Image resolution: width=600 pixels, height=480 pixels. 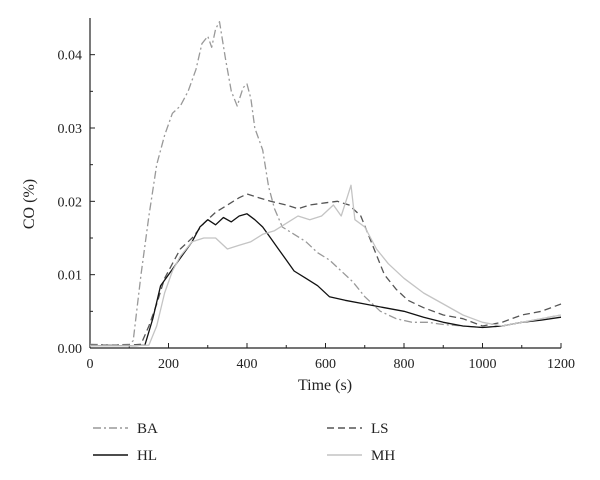 What do you see at coordinates (70, 129) in the screenshot?
I see `y-tick-label: 0.03` at bounding box center [70, 129].